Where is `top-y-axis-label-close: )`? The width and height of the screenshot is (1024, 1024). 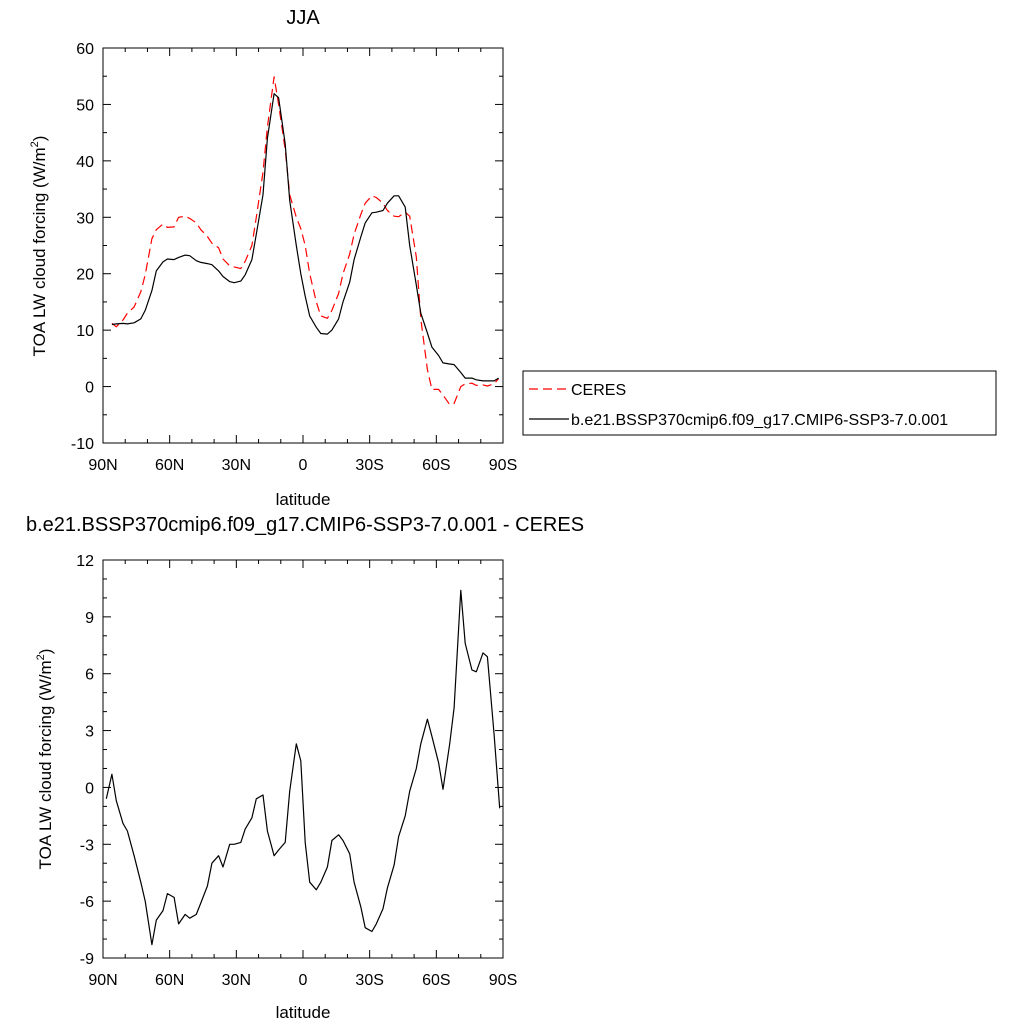
top-y-axis-label-close: ) is located at coordinates (39, 139).